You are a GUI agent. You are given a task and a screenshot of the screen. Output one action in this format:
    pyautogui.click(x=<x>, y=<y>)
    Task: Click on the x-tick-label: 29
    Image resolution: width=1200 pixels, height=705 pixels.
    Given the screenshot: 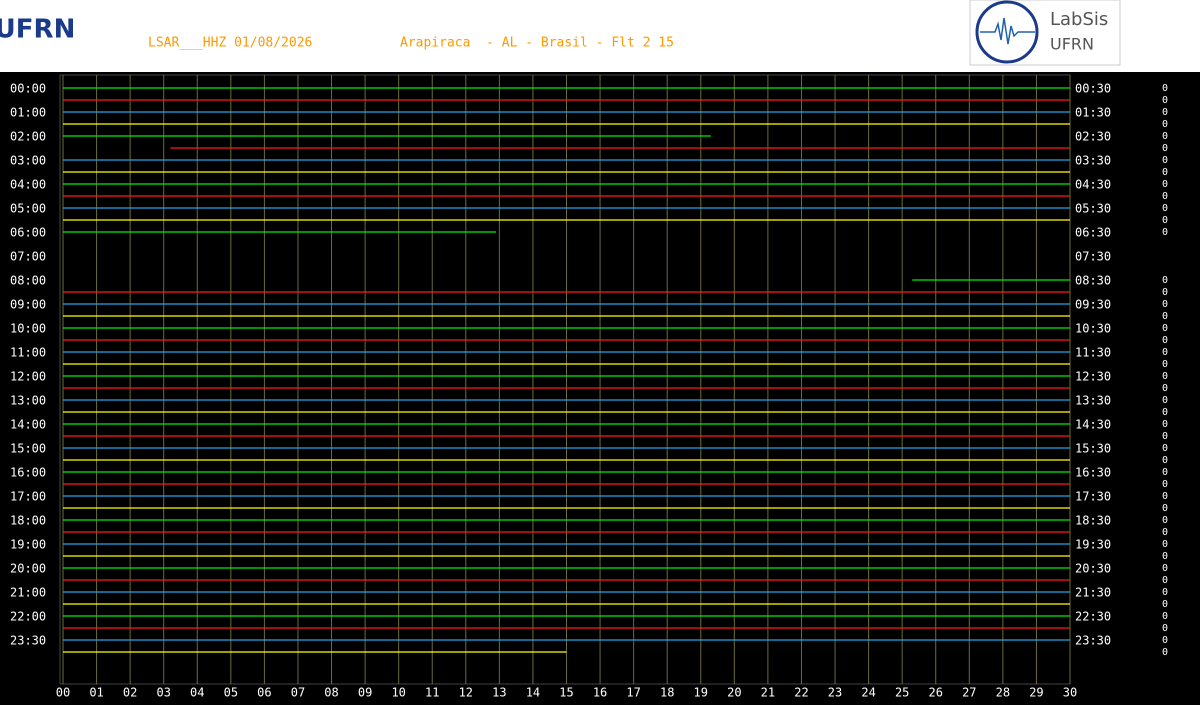 What is the action you would take?
    pyautogui.click(x=1036, y=693)
    